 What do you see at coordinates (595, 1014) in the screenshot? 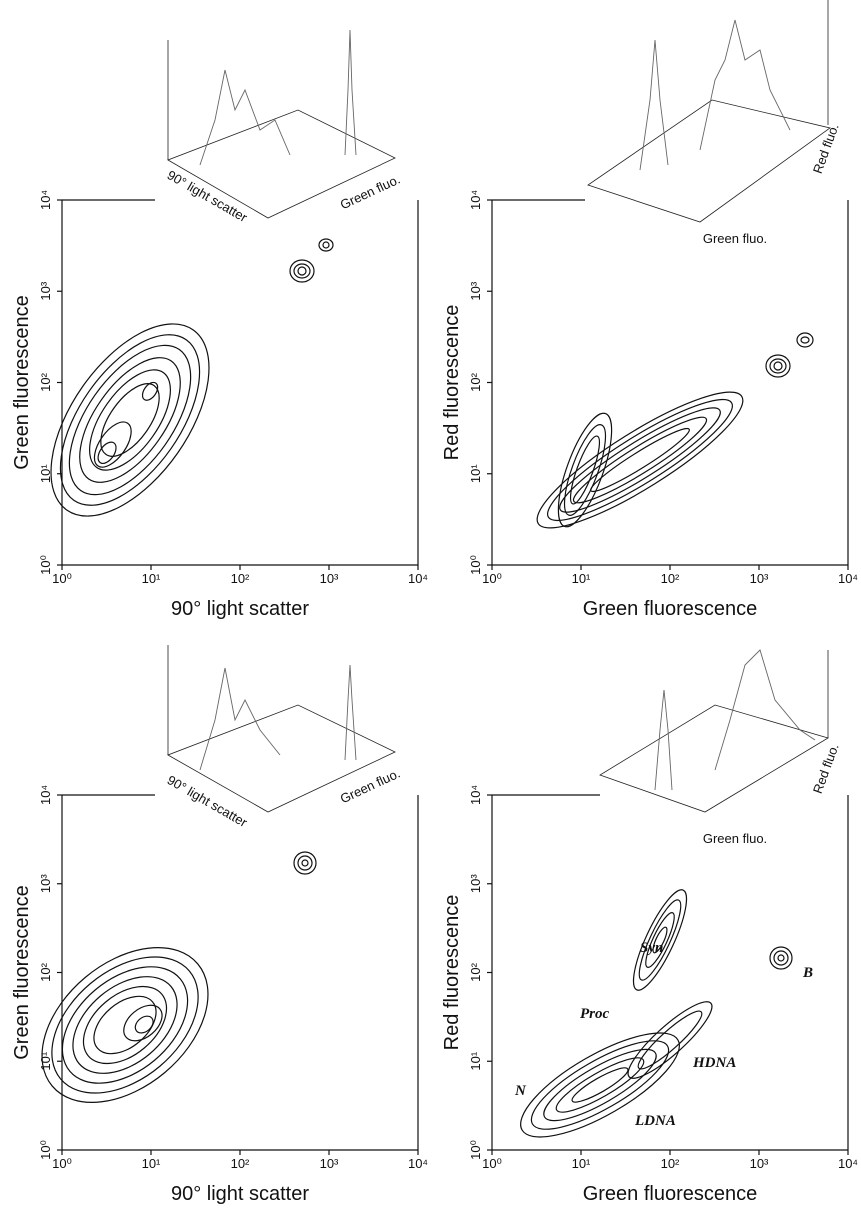
I see `annotation: Proc` at bounding box center [595, 1014].